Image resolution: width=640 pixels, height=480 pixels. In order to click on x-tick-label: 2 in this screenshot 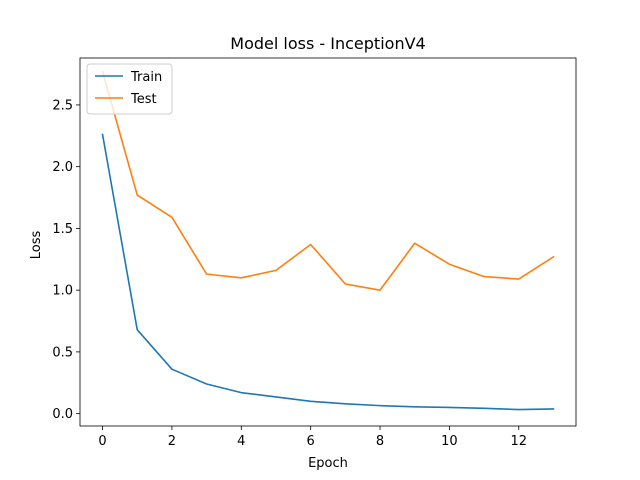, I will do `click(172, 441)`.